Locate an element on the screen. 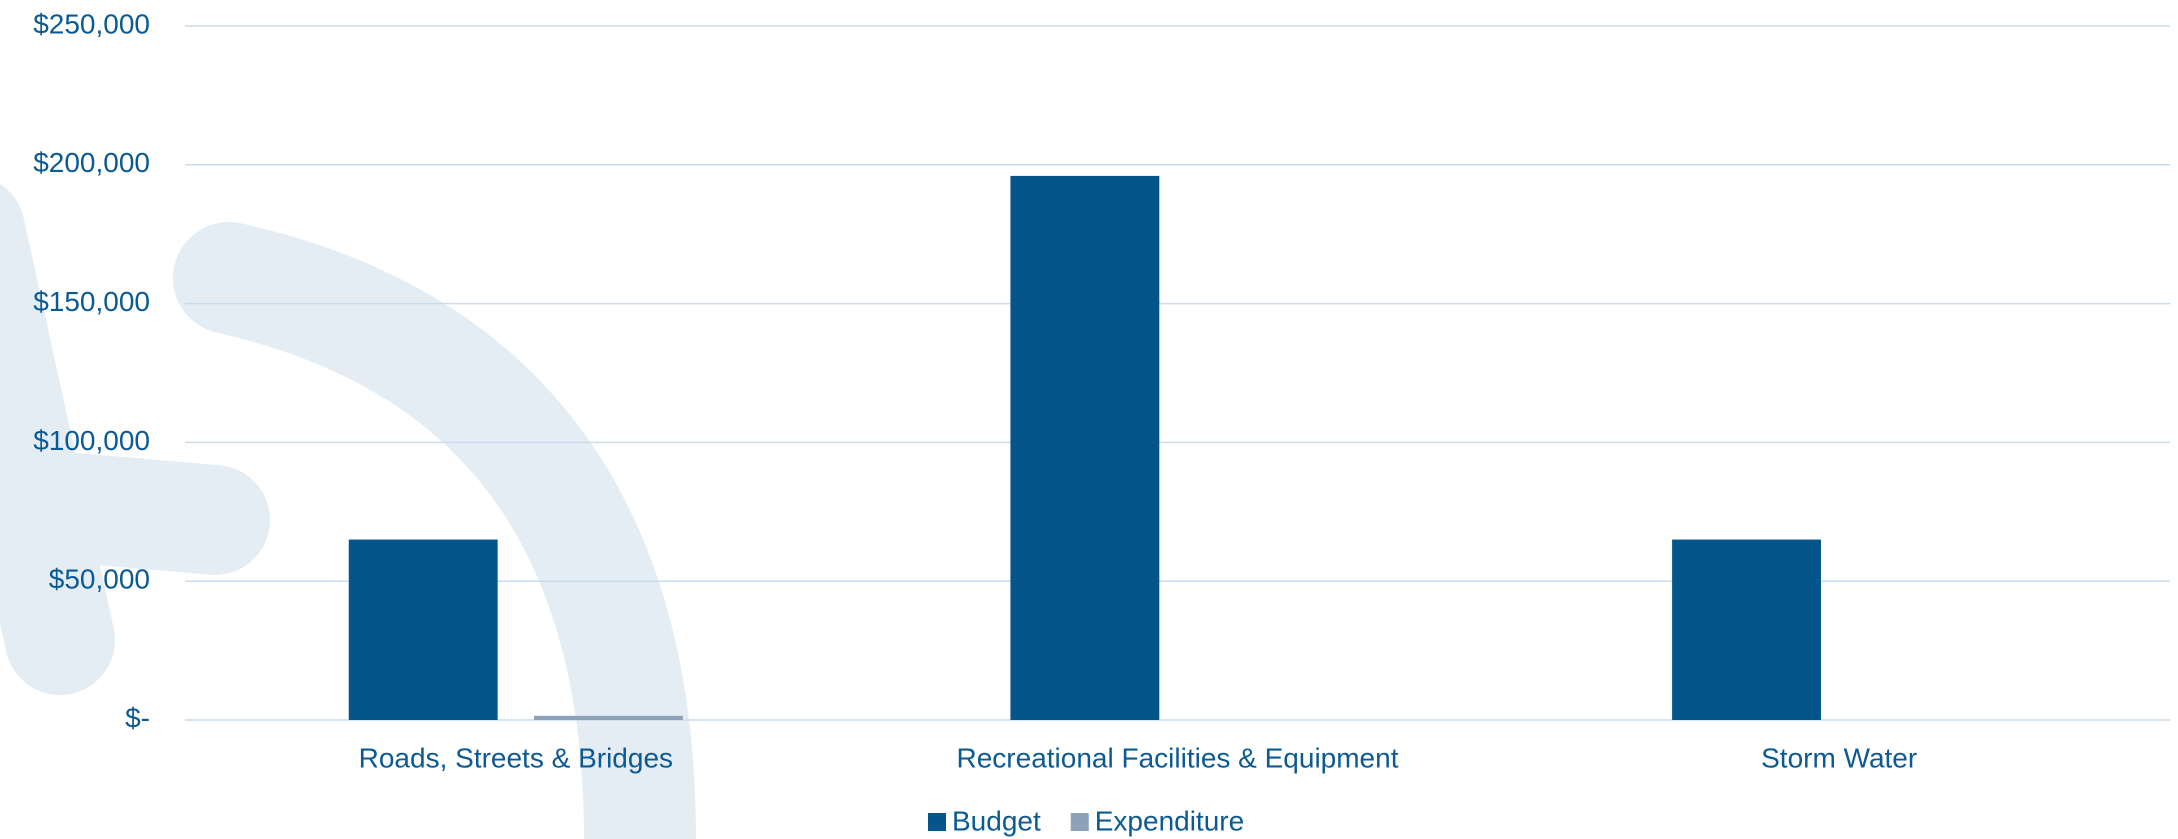  y-tick-label: $100,000 is located at coordinates (91, 440).